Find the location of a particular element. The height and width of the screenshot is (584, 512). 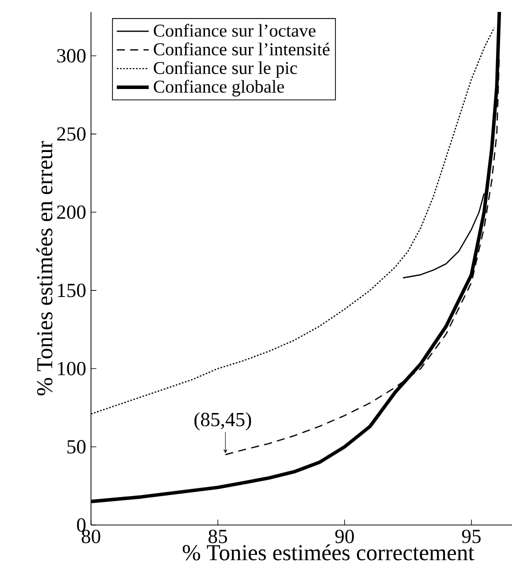

legend-label: Confiance sur l’intensité is located at coordinates (242, 49).